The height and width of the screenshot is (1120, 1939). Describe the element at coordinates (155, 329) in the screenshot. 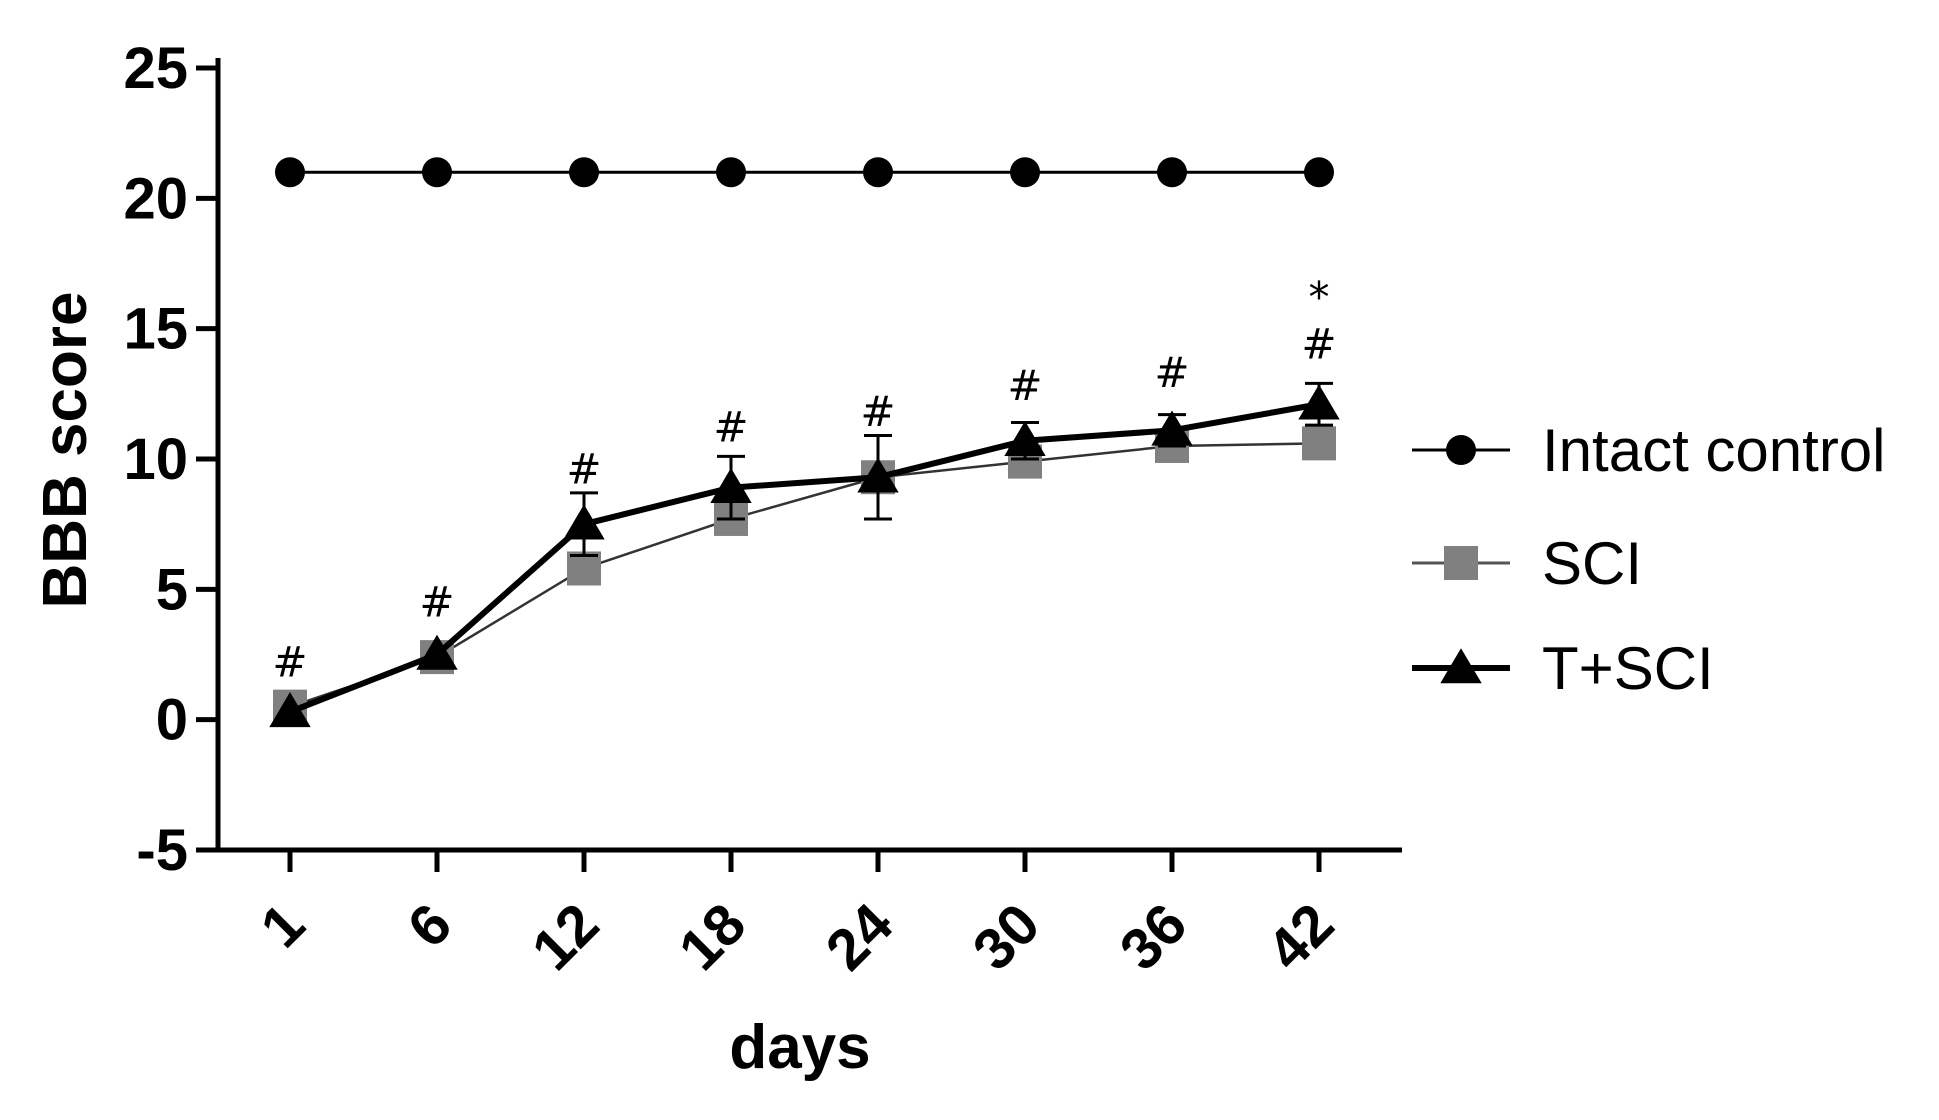

I see `y-tick-label: 15` at that location.